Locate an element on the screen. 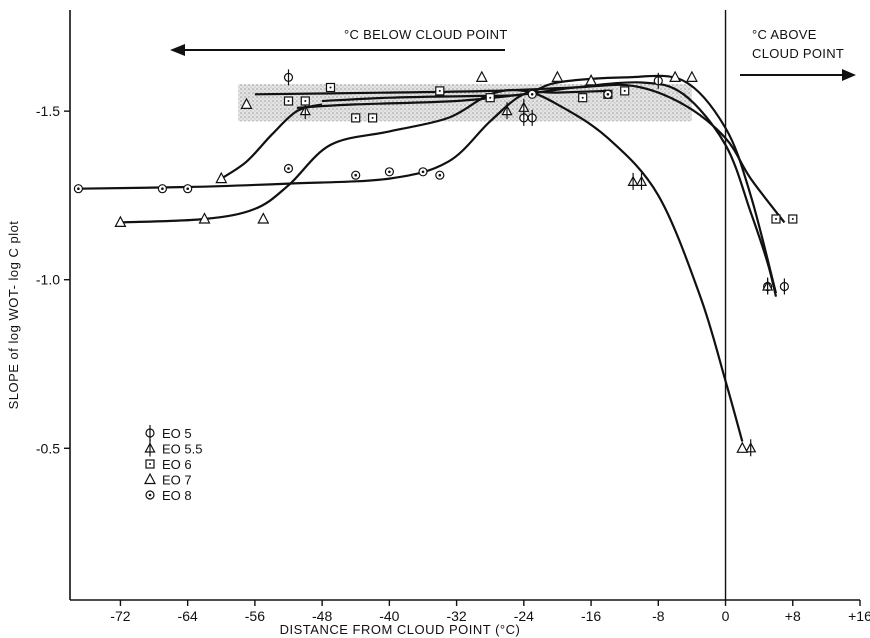  x-tick-label: -40 is located at coordinates (389, 616).